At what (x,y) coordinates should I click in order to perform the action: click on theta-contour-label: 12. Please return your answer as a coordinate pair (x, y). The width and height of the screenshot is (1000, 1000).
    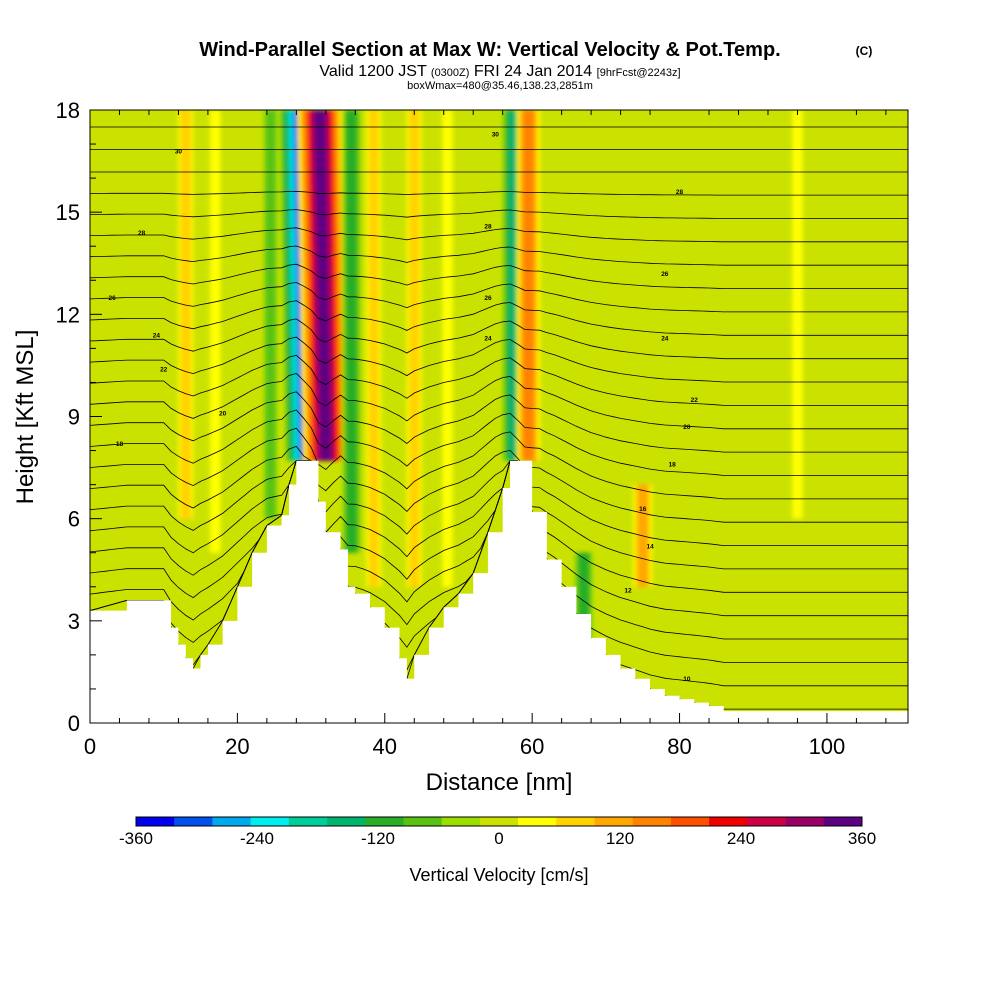
    Looking at the image, I should click on (628, 591).